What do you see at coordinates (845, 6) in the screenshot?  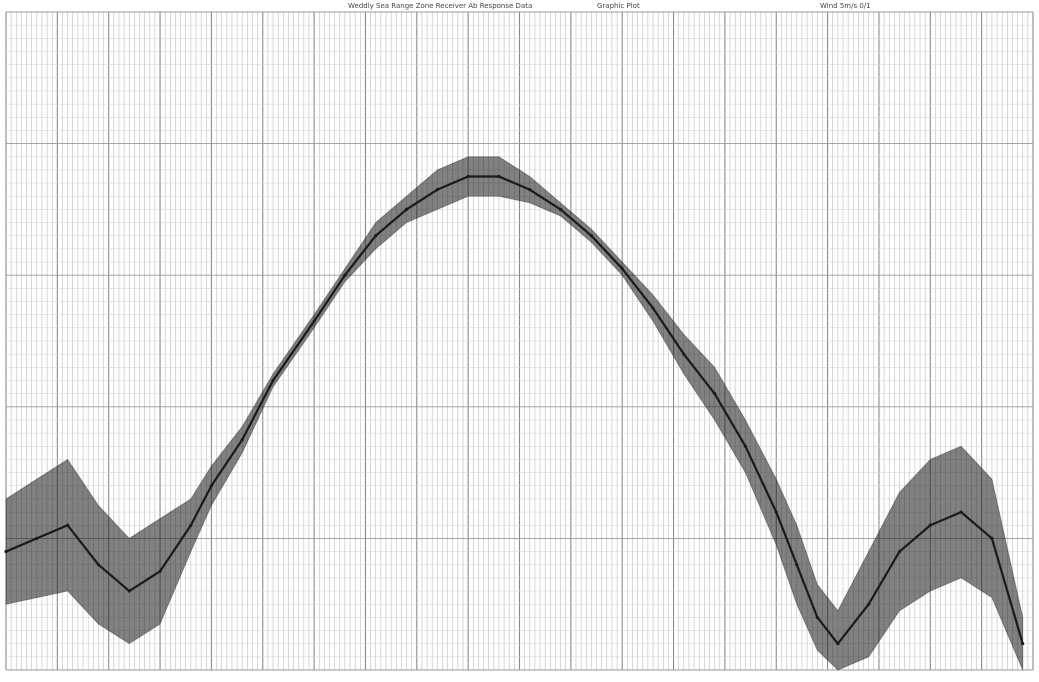 I see `header-right-text: Wind 5m/s 0/1` at bounding box center [845, 6].